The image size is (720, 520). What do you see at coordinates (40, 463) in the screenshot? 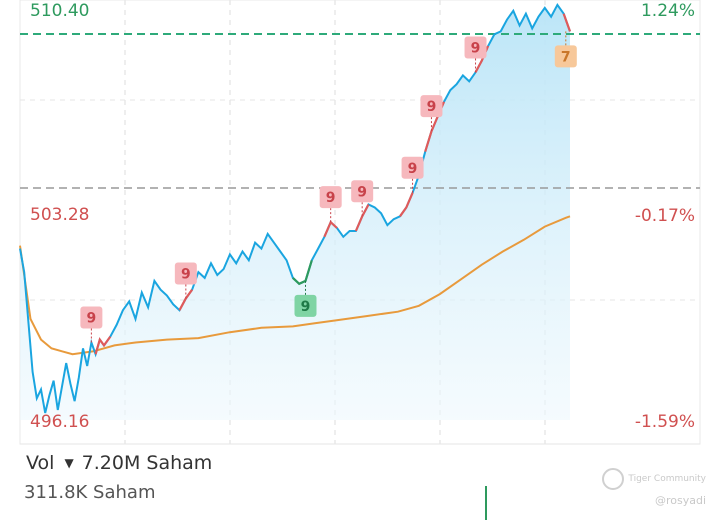
I see `volume-label: Vol` at bounding box center [40, 463].